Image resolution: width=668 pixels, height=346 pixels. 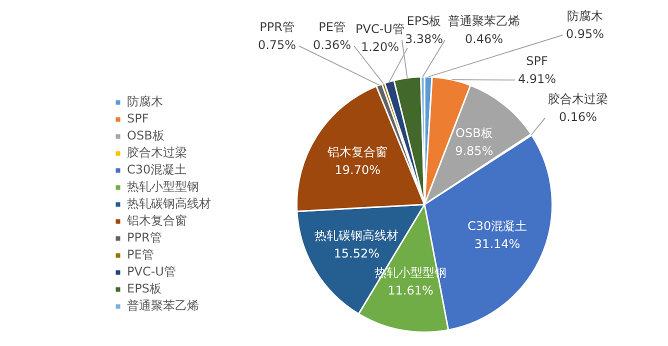 I want to click on slice-label: 防腐木, so click(x=585, y=16).